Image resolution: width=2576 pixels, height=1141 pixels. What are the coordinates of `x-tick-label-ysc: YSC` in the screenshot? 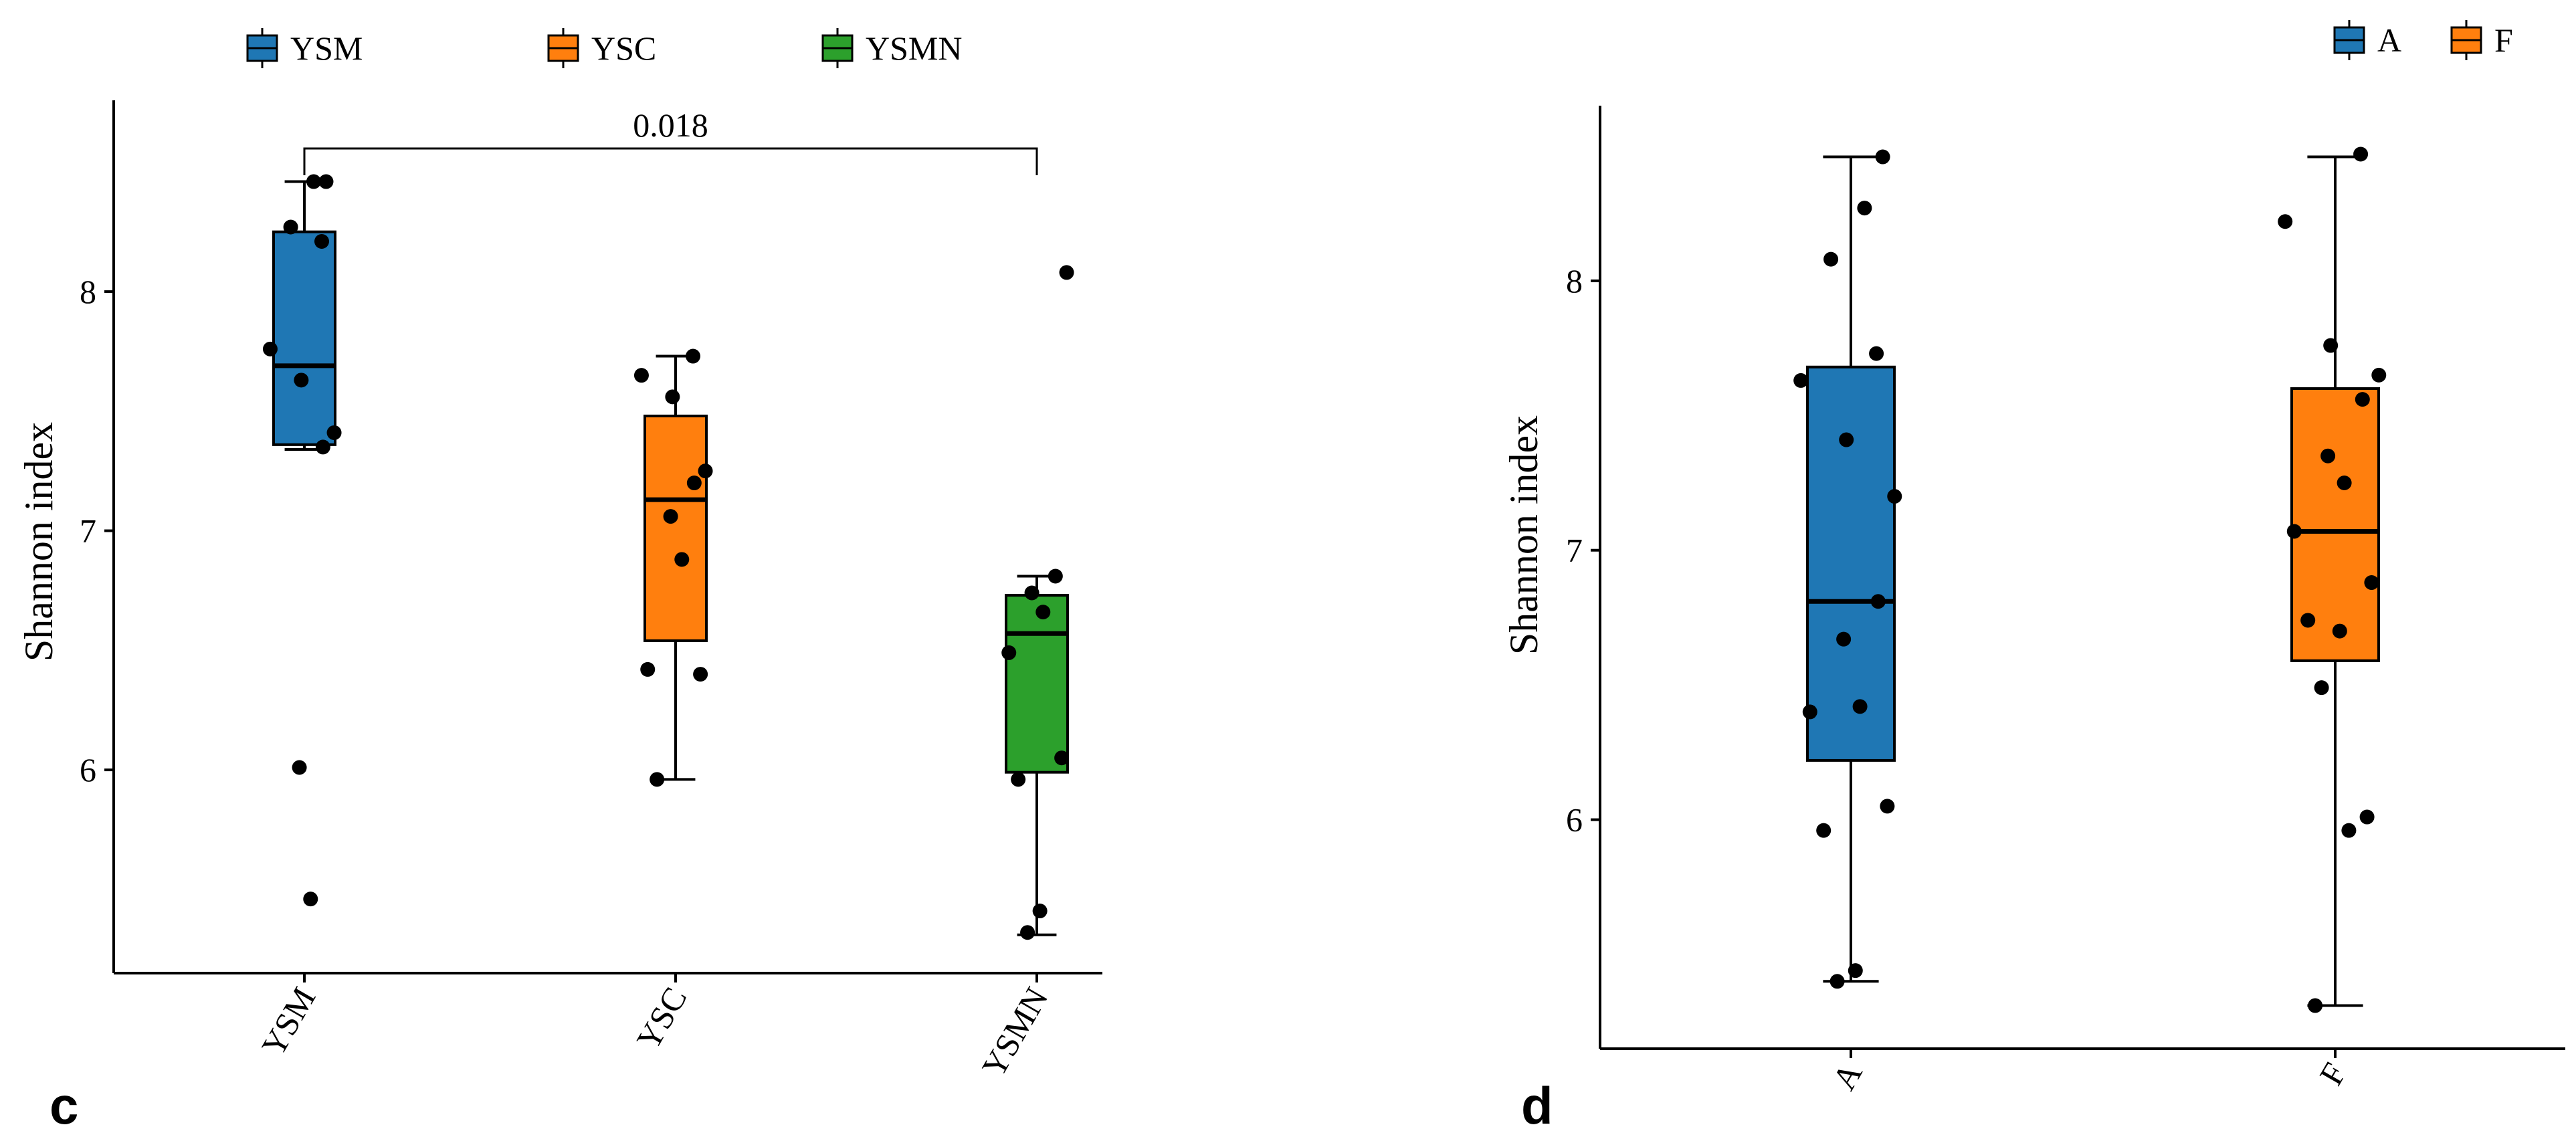 It's located at (661, 1018).